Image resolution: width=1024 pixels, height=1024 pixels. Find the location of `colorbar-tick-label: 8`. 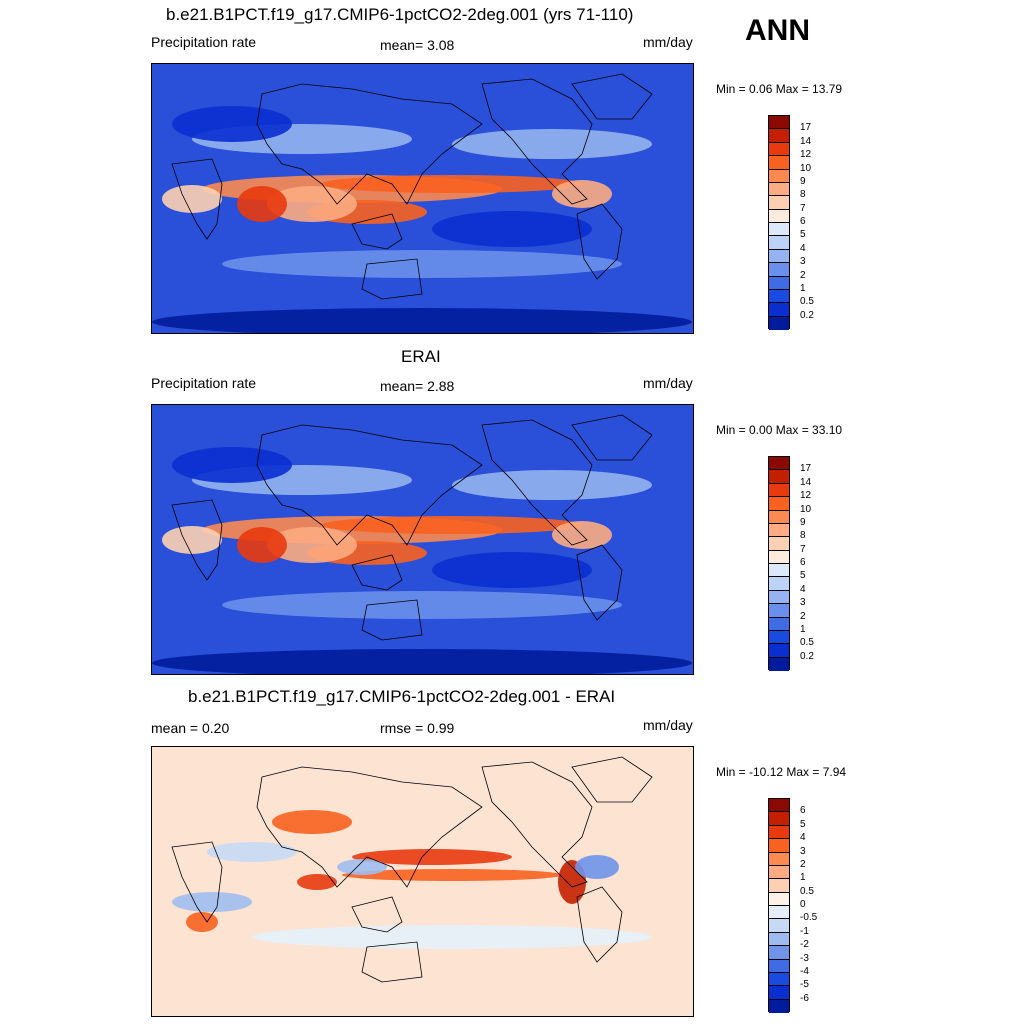

colorbar-tick-label: 8 is located at coordinates (803, 536).